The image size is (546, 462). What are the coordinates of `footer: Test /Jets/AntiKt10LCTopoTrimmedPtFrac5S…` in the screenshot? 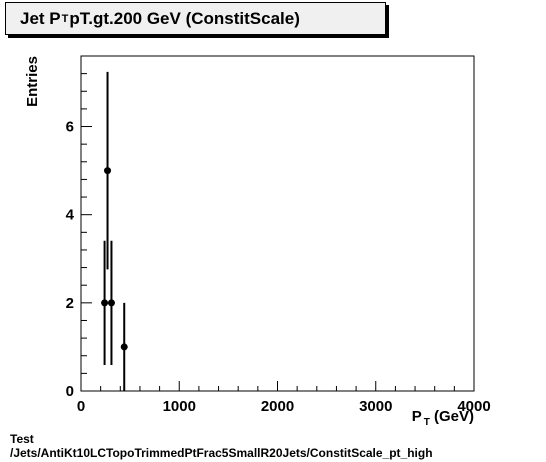 It's located at (221, 446).